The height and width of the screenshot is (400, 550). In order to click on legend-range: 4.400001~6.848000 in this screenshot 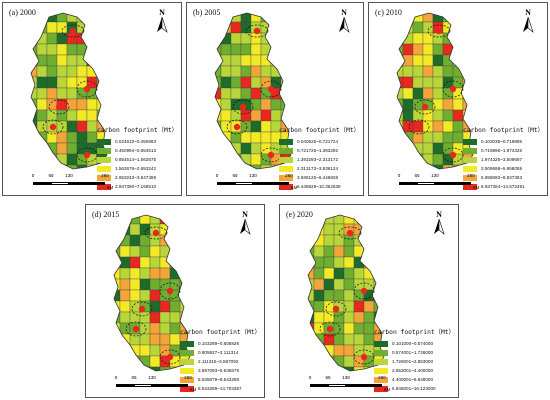, I will do `click(413, 379)`.